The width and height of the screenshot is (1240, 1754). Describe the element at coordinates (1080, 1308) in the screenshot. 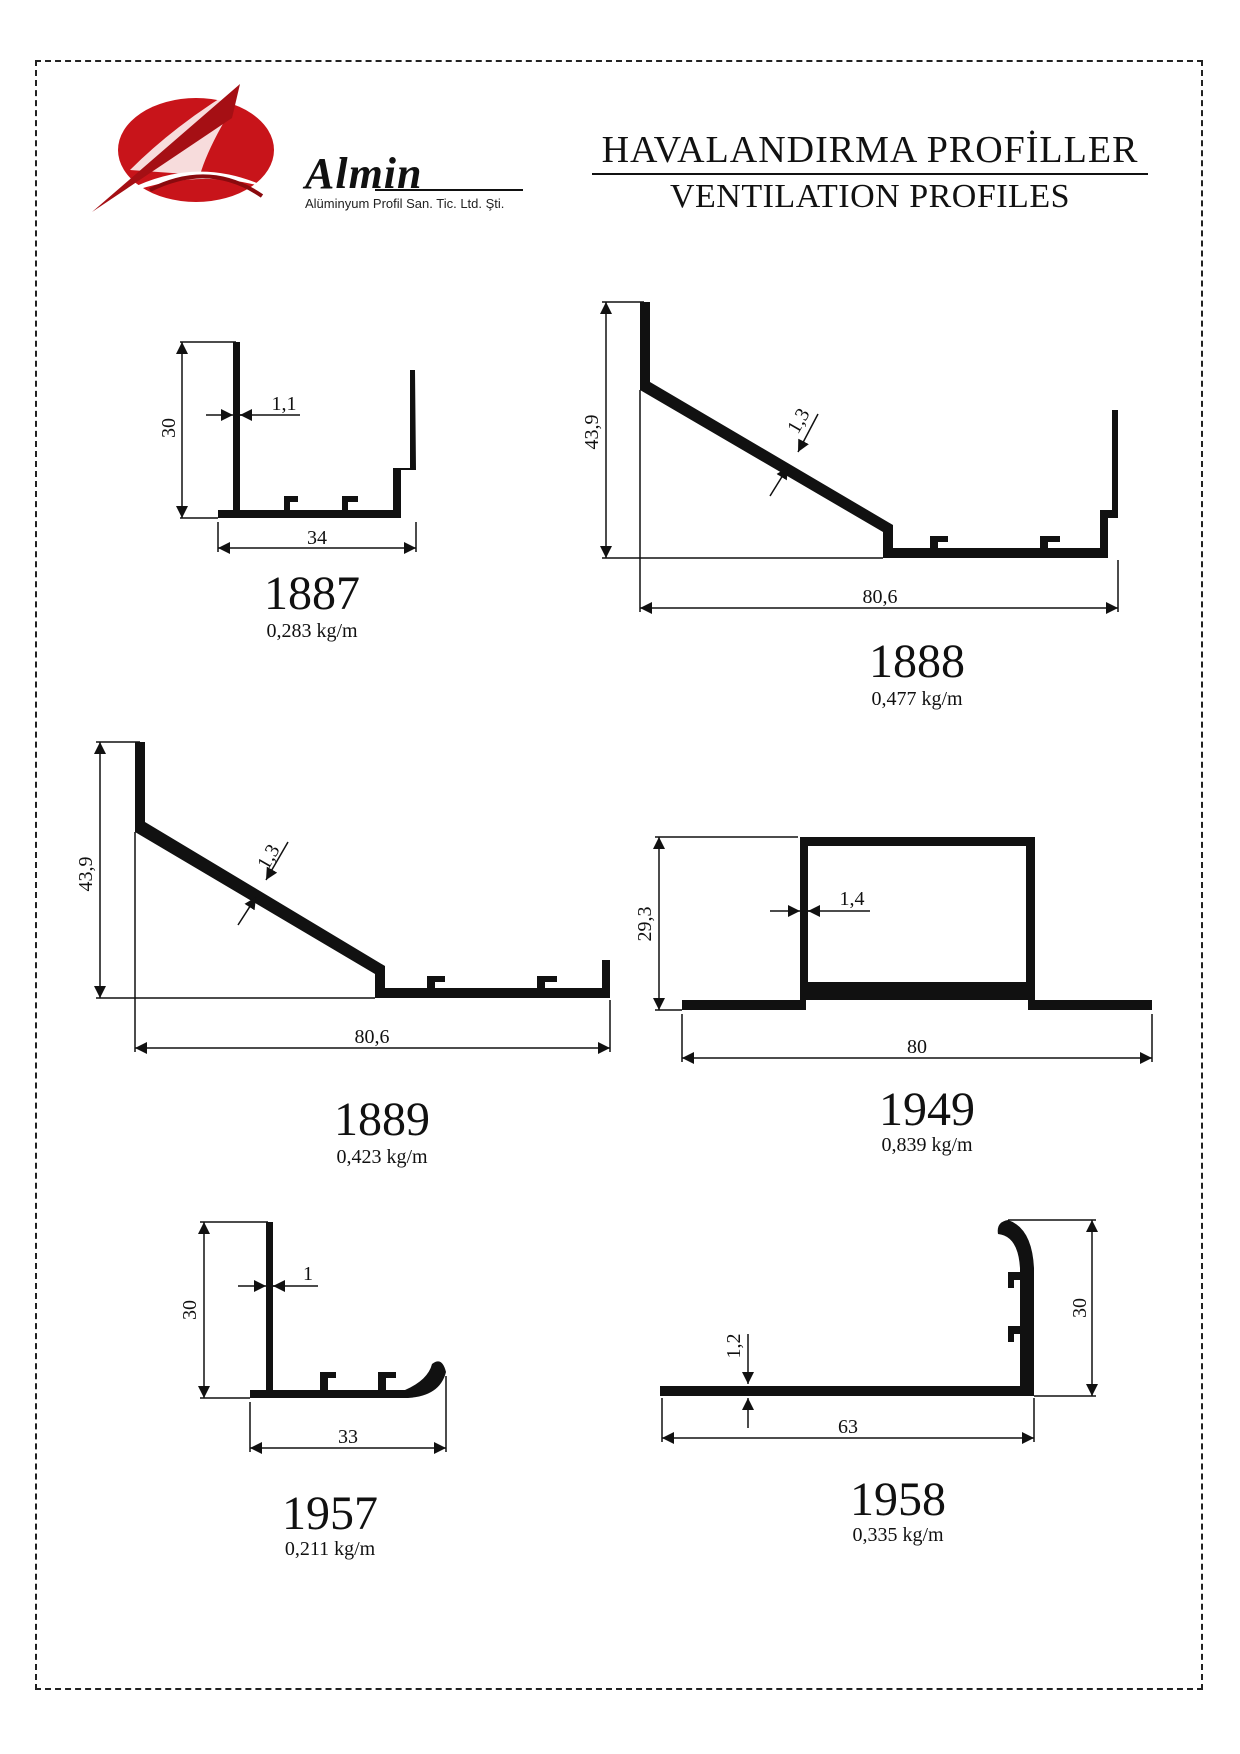

I see `dim-1958-height: 30` at that location.